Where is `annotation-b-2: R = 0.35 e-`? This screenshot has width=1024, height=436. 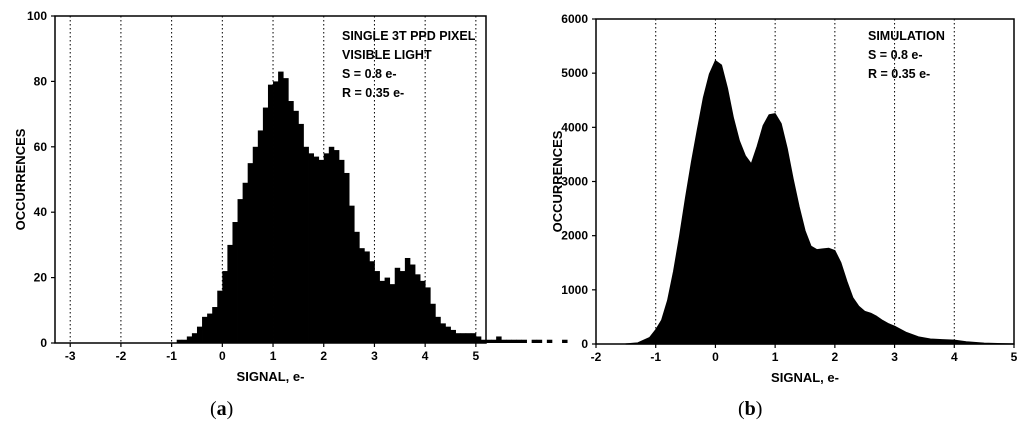 annotation-b-2: R = 0.35 e- is located at coordinates (899, 74).